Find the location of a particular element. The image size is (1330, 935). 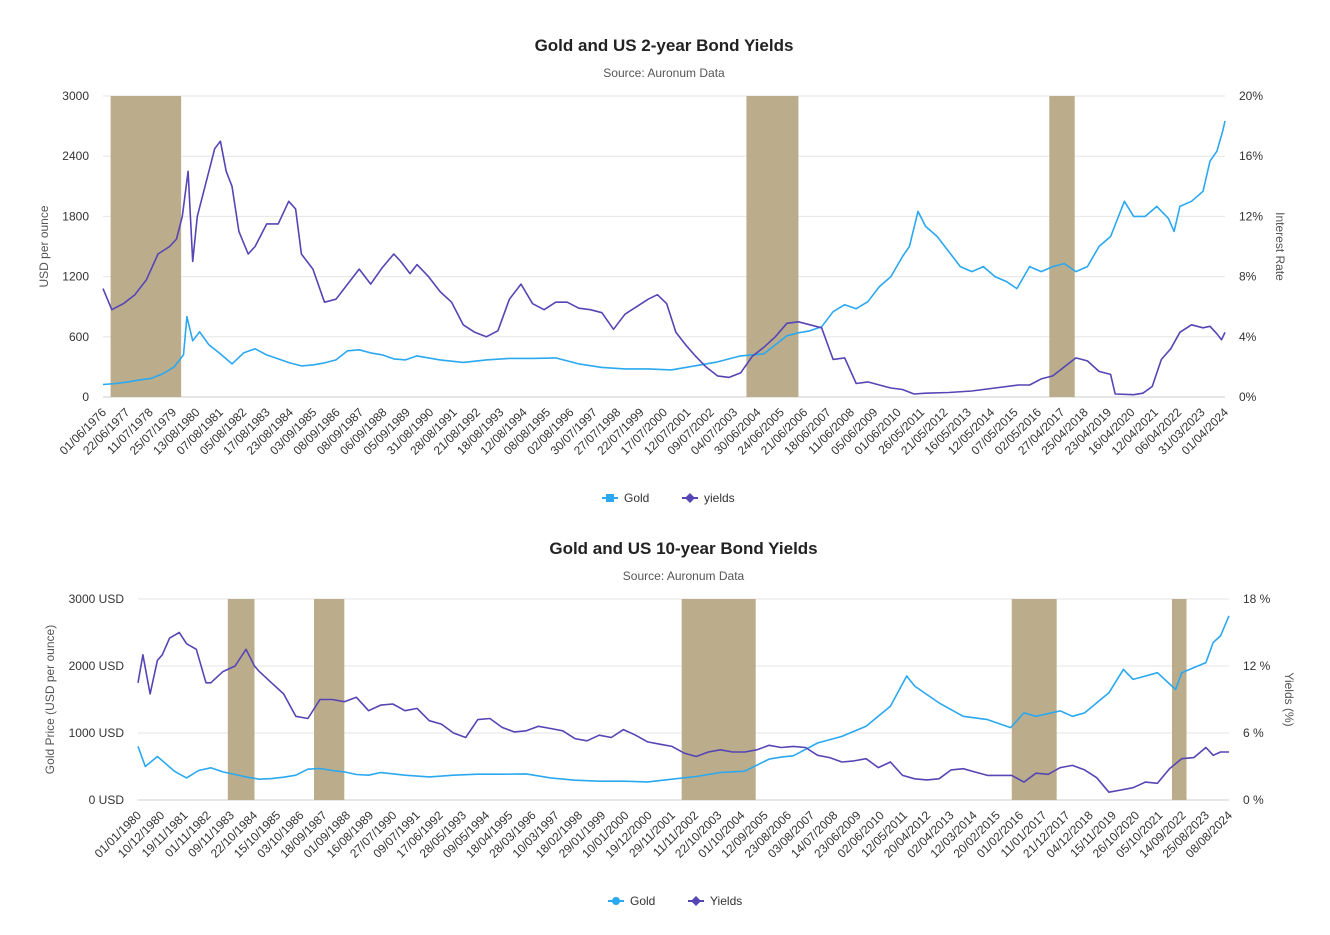

legend: Gold yields is located at coordinates (668, 498).